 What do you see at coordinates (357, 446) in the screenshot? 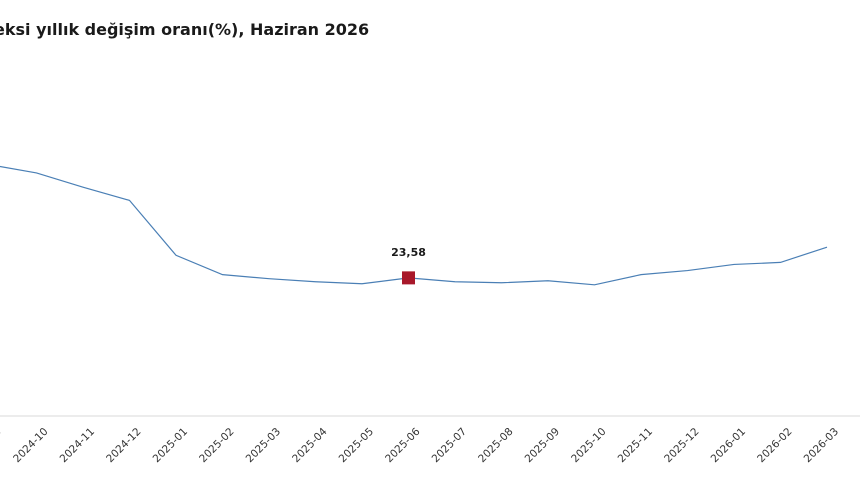
I see `x-tick-label: 2025-05` at bounding box center [357, 446].